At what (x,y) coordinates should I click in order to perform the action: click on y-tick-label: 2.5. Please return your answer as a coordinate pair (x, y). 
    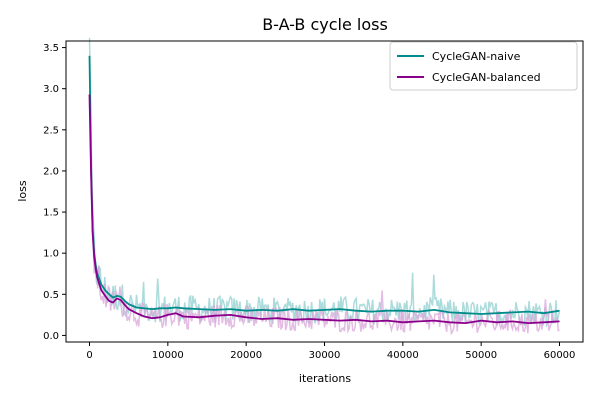
    Looking at the image, I should click on (51, 130).